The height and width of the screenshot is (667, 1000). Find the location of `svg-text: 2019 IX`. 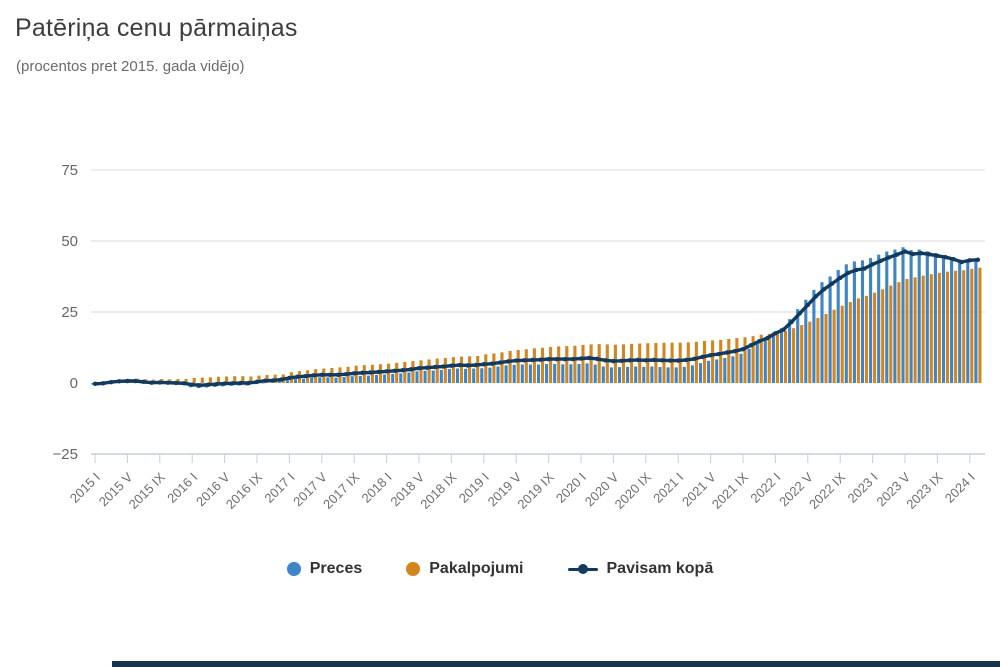

svg-text: 2019 IX is located at coordinates (535, 490).